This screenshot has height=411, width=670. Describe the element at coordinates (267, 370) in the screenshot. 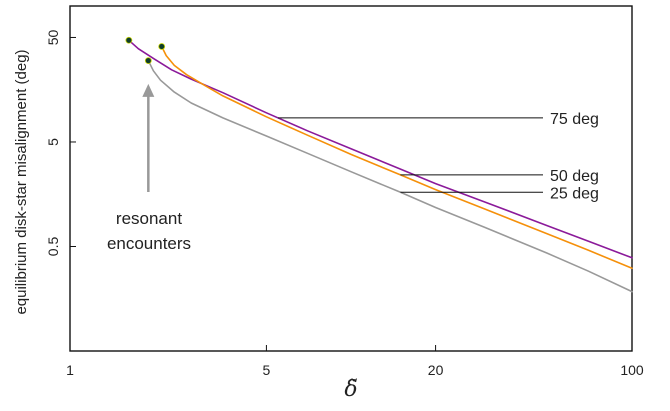

I see `x-tick-label: 5` at that location.